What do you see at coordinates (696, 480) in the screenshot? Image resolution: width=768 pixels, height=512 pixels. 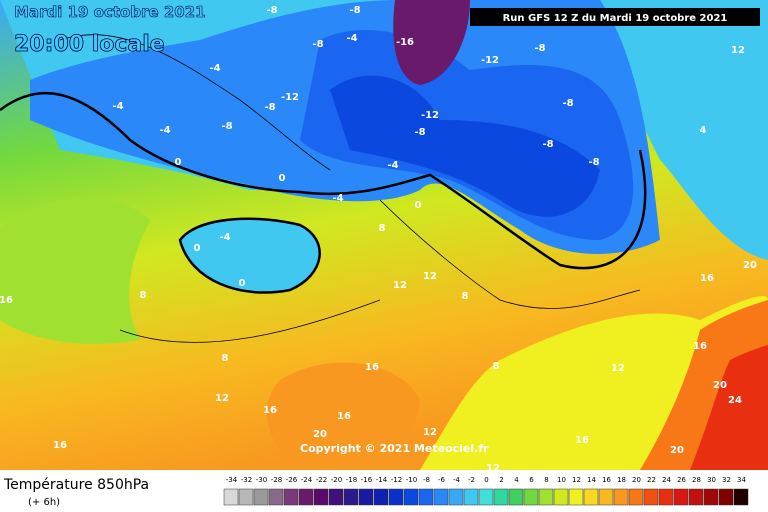 I see `scale-label: 28` at bounding box center [696, 480].